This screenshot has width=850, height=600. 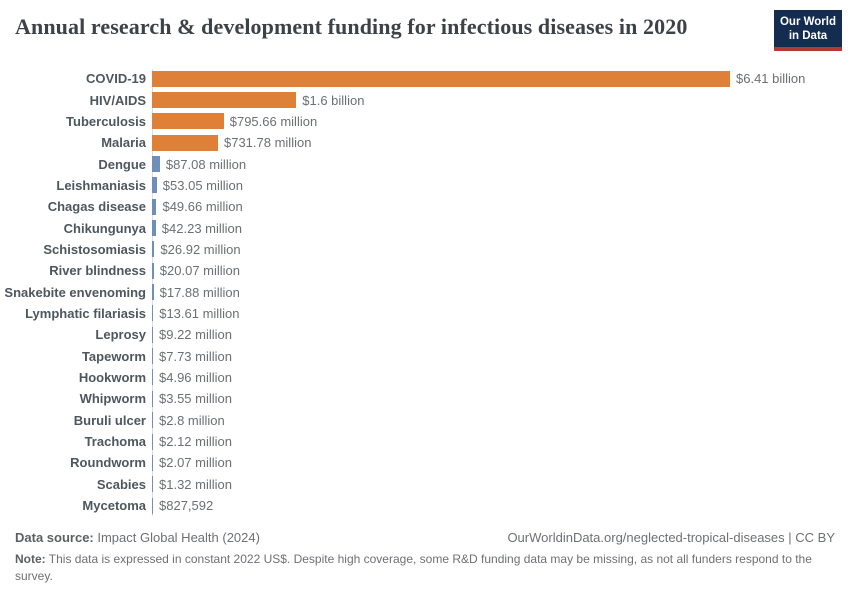 What do you see at coordinates (425, 334) in the screenshot?
I see `bar-row: Leprosy $9.22 million` at bounding box center [425, 334].